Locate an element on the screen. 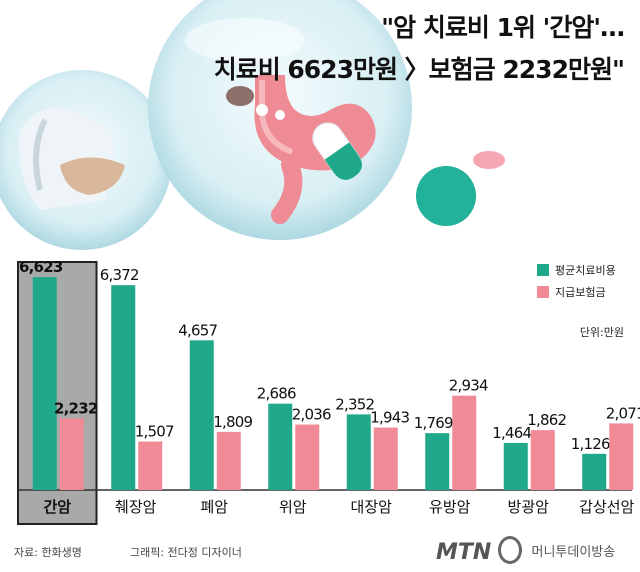 The width and height of the screenshot is (640, 572). value-label: 1,507 is located at coordinates (154, 432).